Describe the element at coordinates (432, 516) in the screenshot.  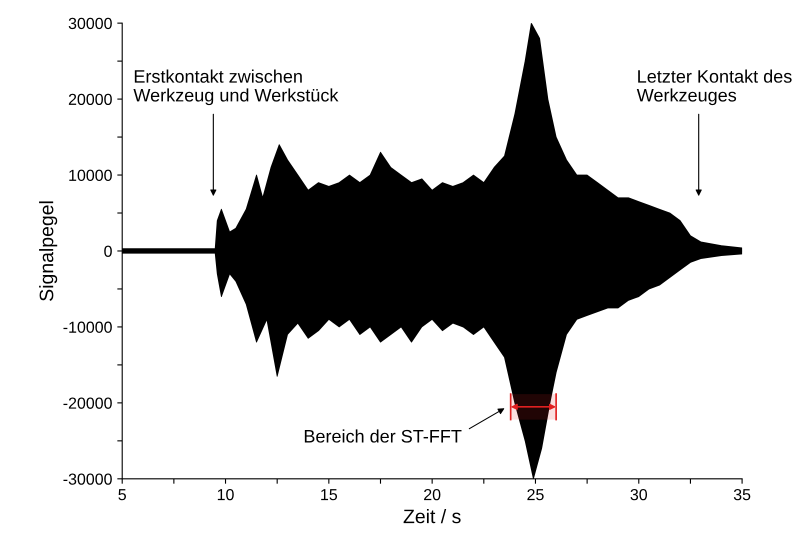
I see `x-axis-title: Zeit / s` at that location.